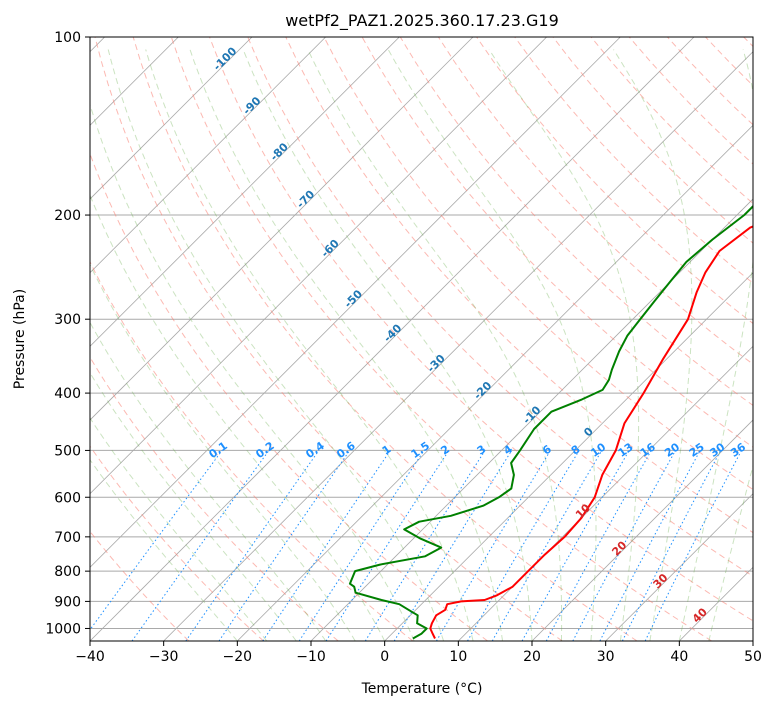  I want to click on x-tick-label: −10, so click(311, 657).